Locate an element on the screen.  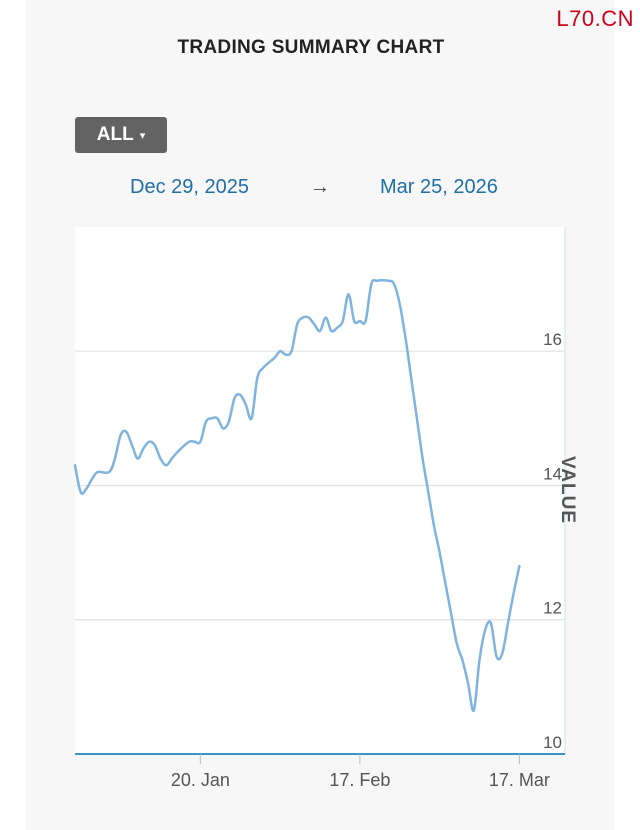
y-tick-label: 16 is located at coordinates (552, 339).